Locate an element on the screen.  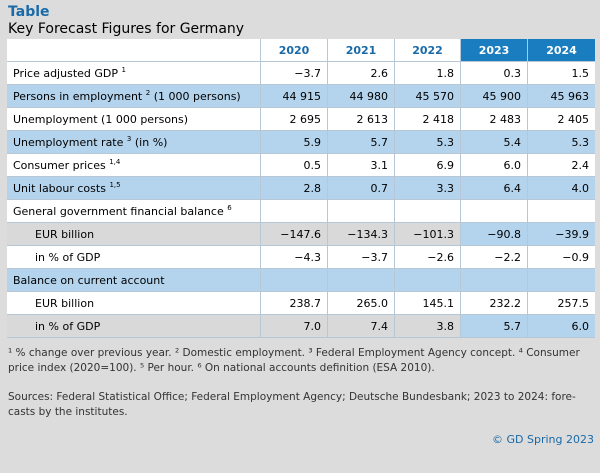
table-cell: 0.5 is located at coordinates (294, 165).